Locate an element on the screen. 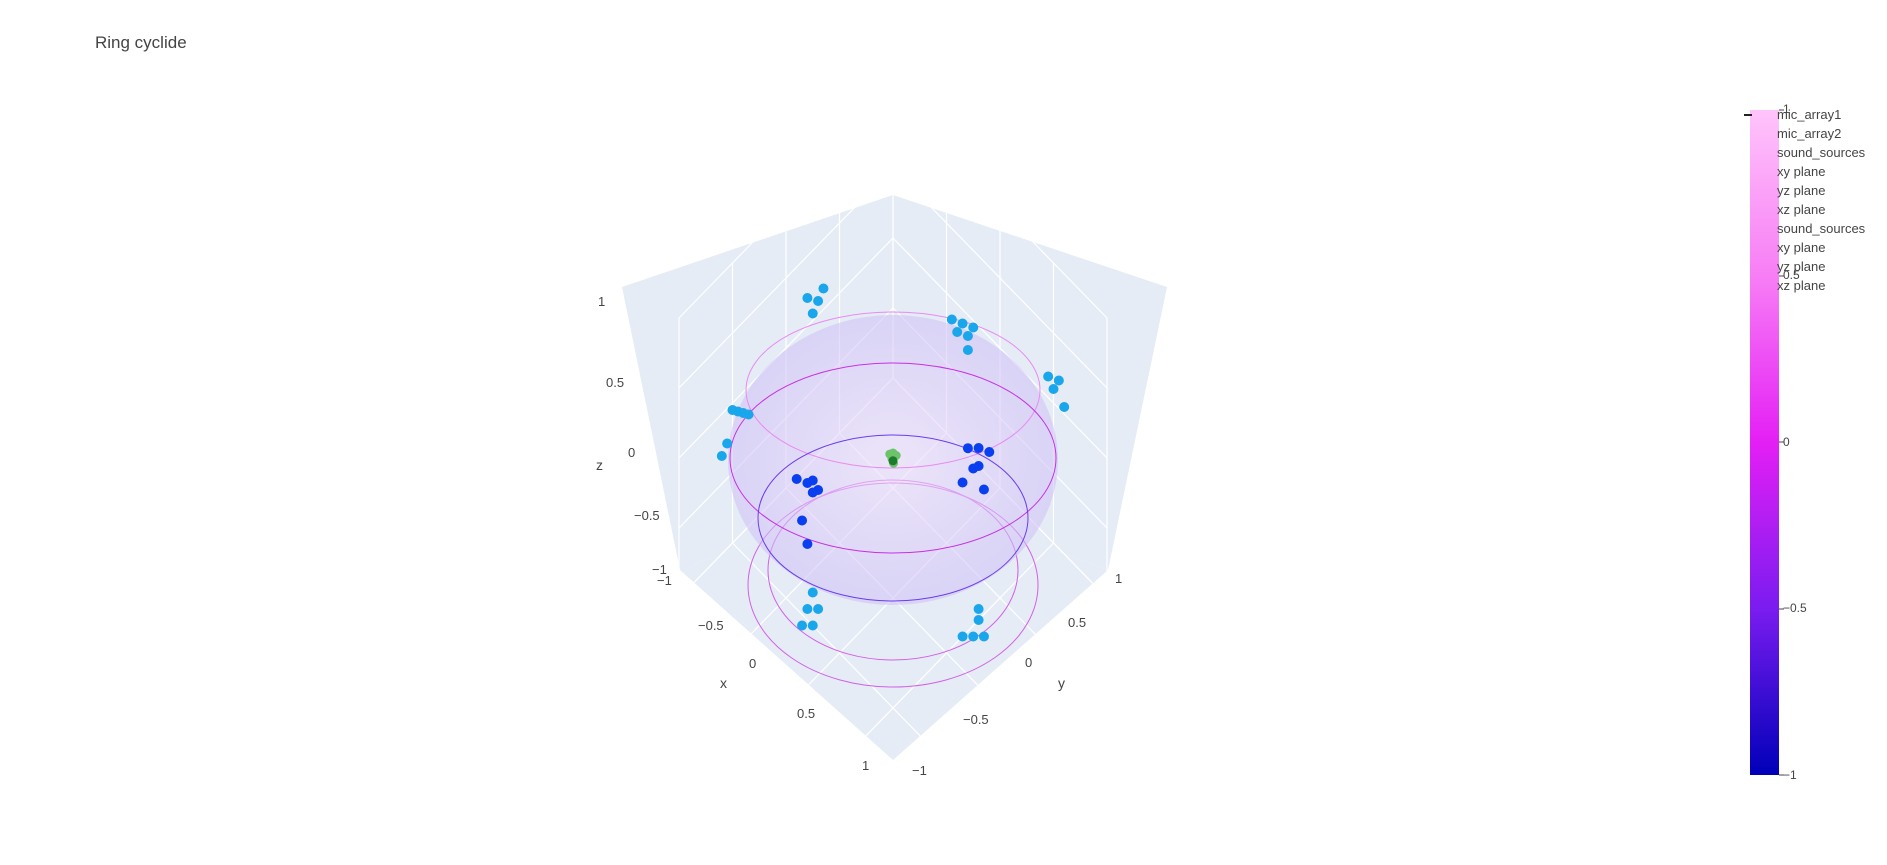  x-tick-1: 1 is located at coordinates (865, 765).